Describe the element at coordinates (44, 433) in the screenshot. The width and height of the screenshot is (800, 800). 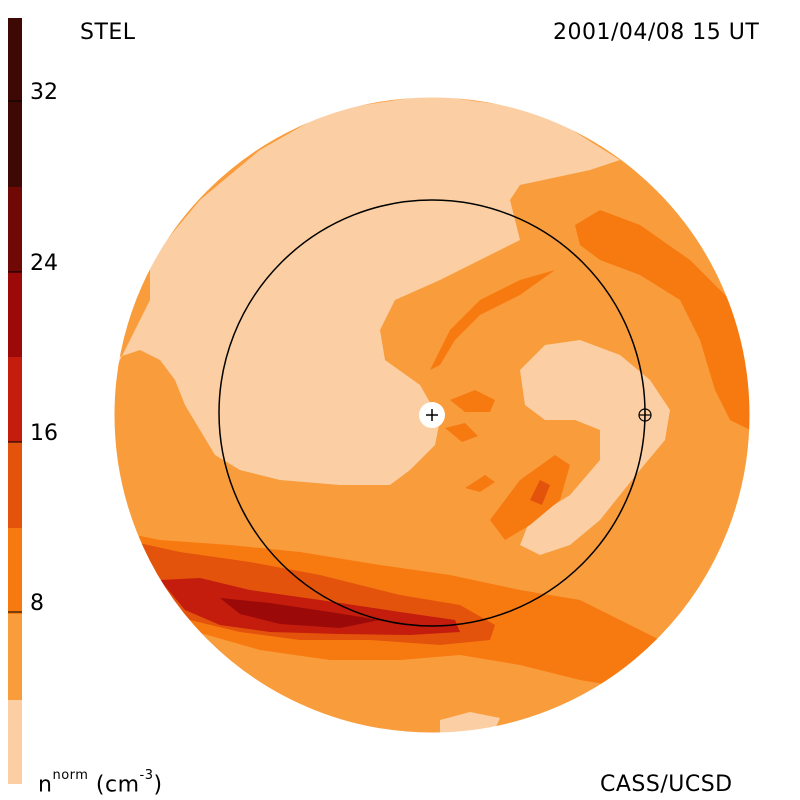
I see `colorbar-tick-label: 16` at that location.